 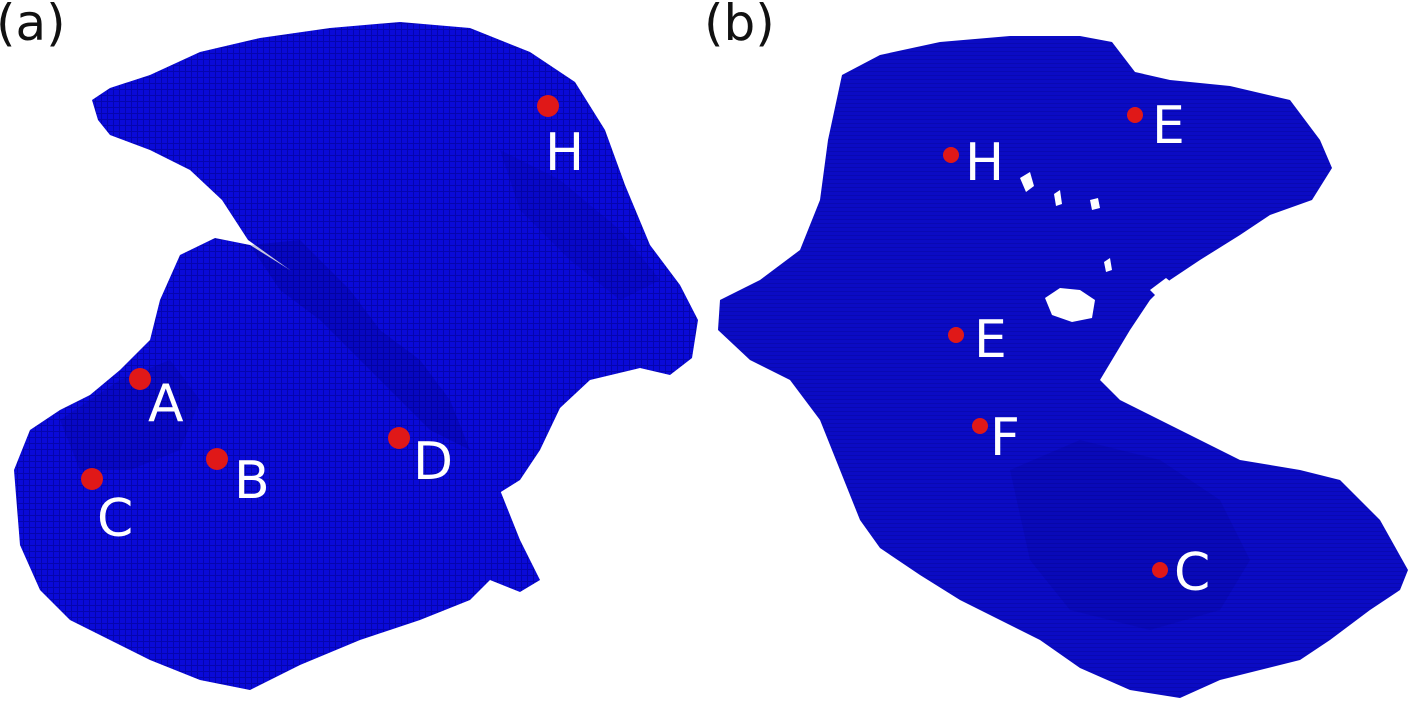 What do you see at coordinates (1005, 438) in the screenshot?
I see `marker-f-label: F` at bounding box center [1005, 438].